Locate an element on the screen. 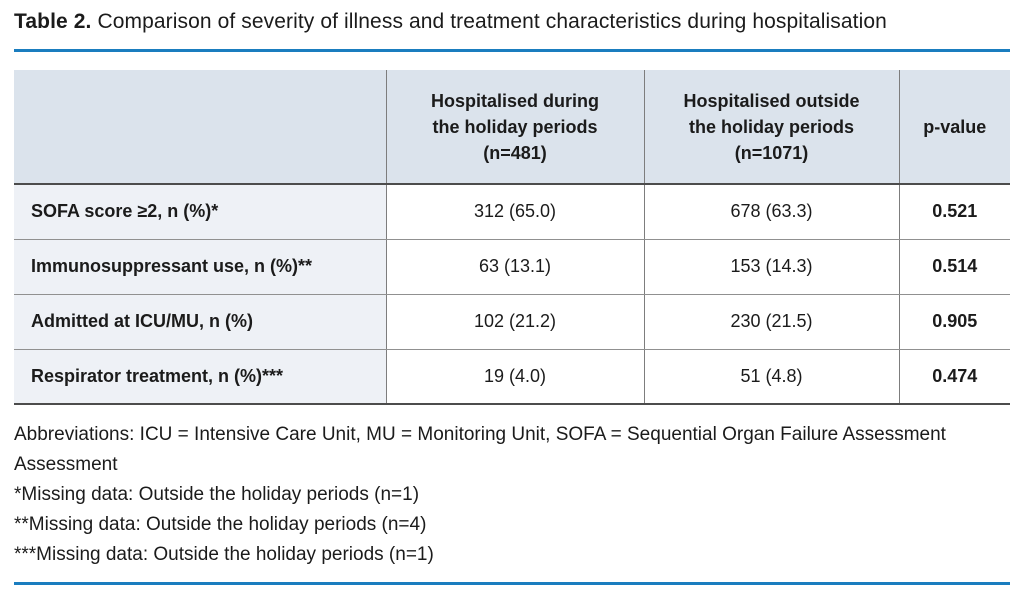  header-outside-line-2: the holiday periods is located at coordinates (771, 126).